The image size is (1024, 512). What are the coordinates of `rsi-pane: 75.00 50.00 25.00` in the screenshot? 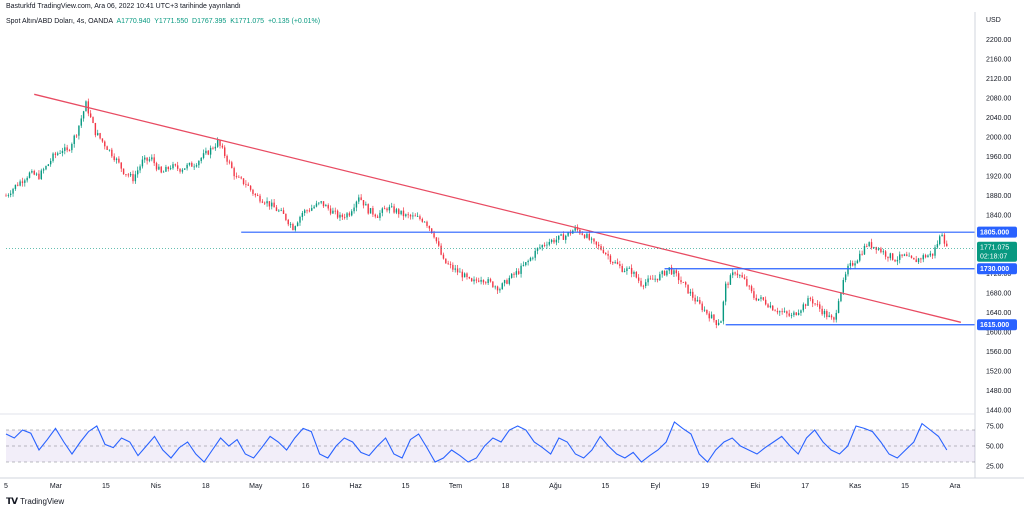 It's located at (502, 442).